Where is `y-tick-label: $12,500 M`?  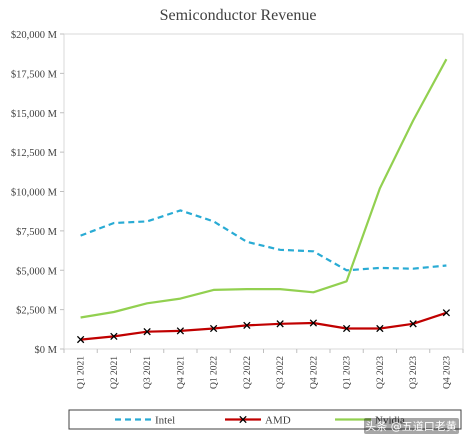
y-tick-label: $12,500 M is located at coordinates (34, 153).